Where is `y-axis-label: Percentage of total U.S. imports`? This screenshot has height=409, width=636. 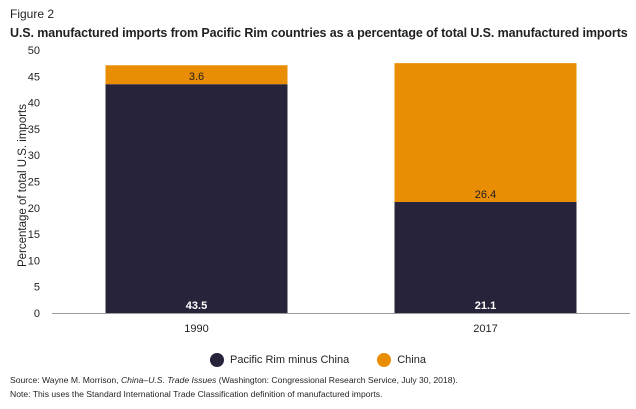
y-axis-label: Percentage of total U.S. imports is located at coordinates (23, 185).